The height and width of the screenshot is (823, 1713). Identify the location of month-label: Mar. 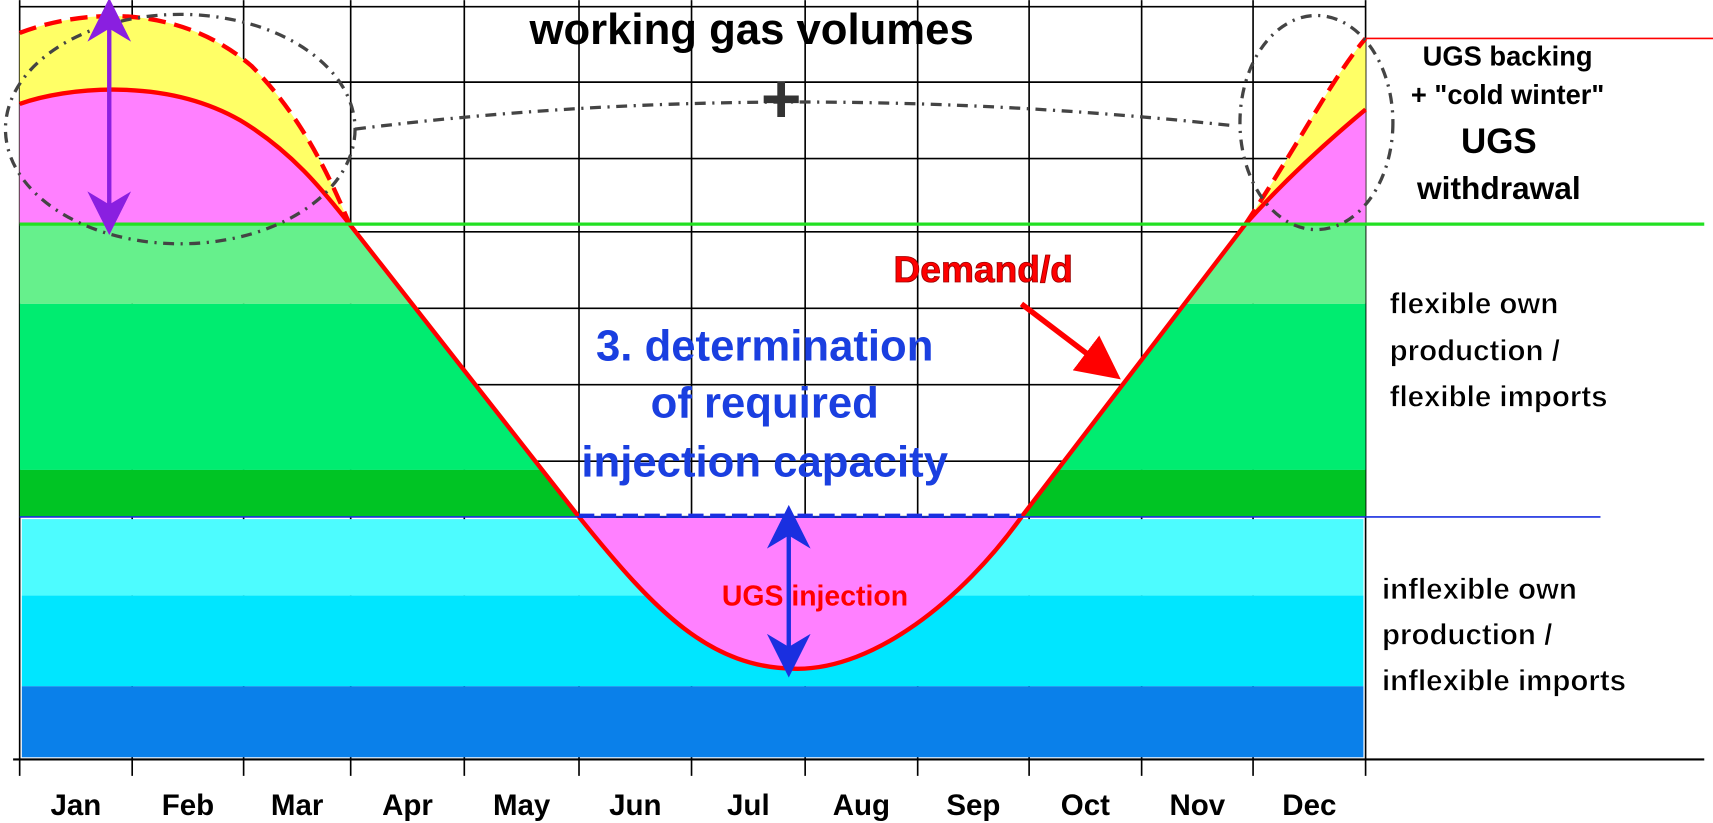
(297, 805).